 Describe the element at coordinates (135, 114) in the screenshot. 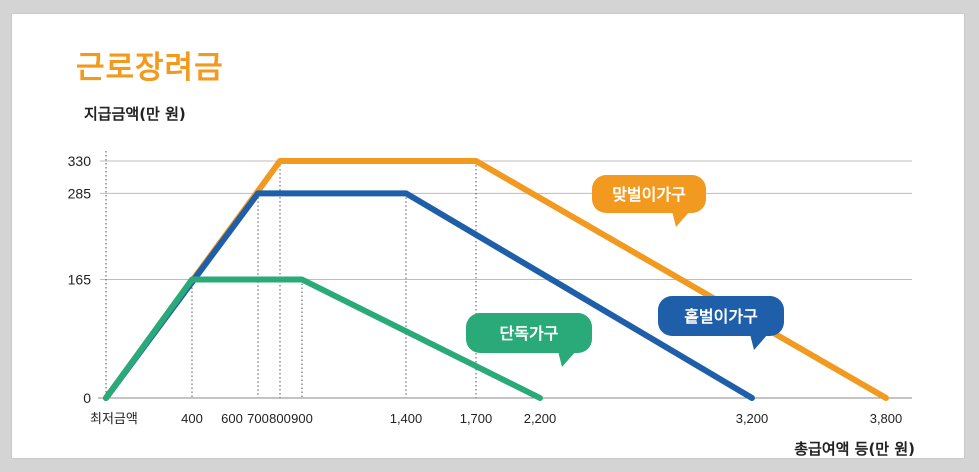

I see `y-axis-label: 지급금액(만 원)` at that location.